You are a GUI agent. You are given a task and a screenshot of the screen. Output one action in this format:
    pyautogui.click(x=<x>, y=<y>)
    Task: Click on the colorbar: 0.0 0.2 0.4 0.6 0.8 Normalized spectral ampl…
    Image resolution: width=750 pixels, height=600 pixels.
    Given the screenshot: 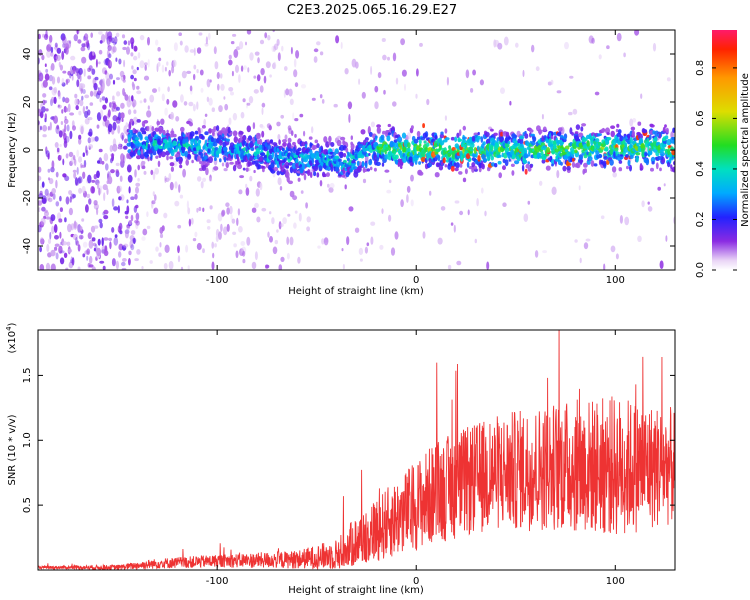 What is the action you would take?
    pyautogui.click(x=722, y=154)
    